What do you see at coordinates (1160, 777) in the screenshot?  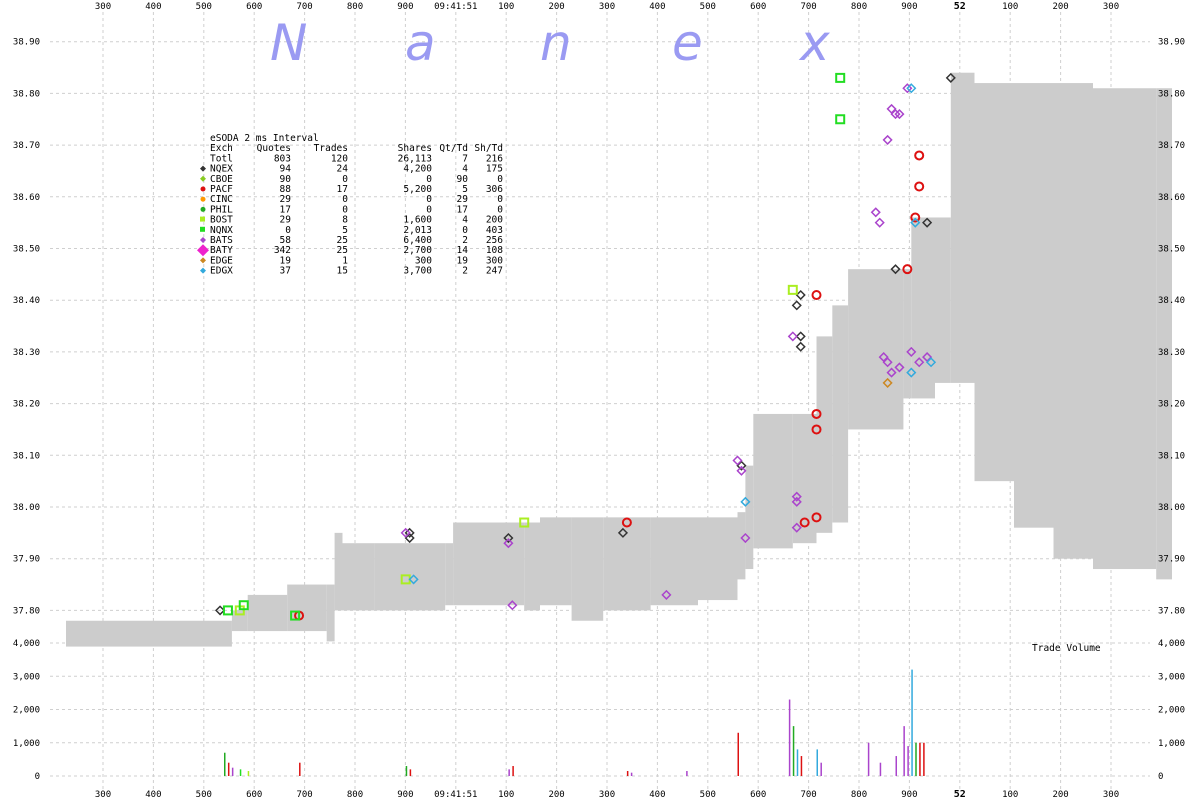 I see `volume-tick-right: 0` at bounding box center [1160, 777].